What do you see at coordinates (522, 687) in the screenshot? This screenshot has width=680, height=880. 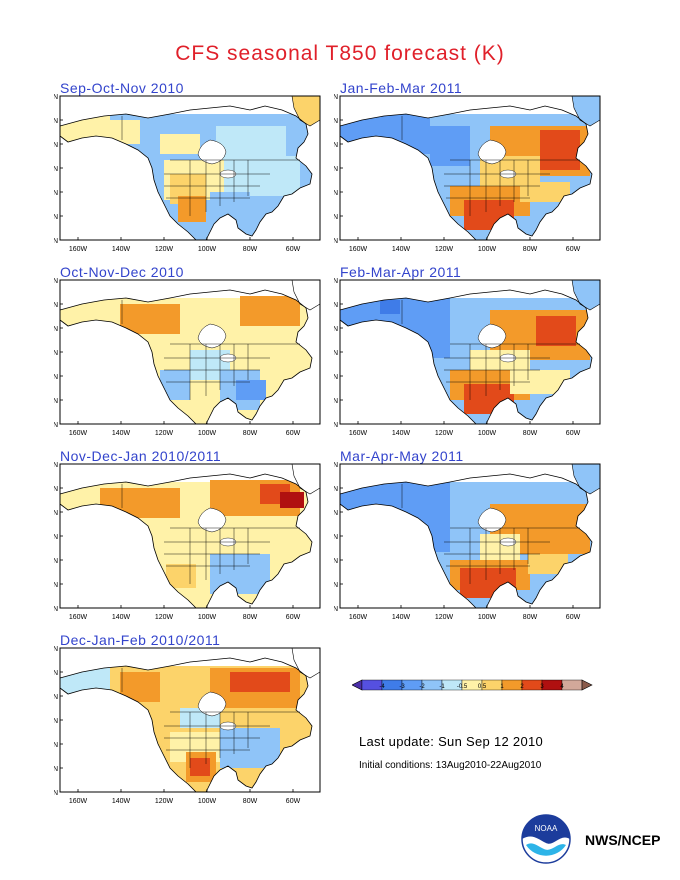 I see `colorbar-label: 2` at bounding box center [522, 687].